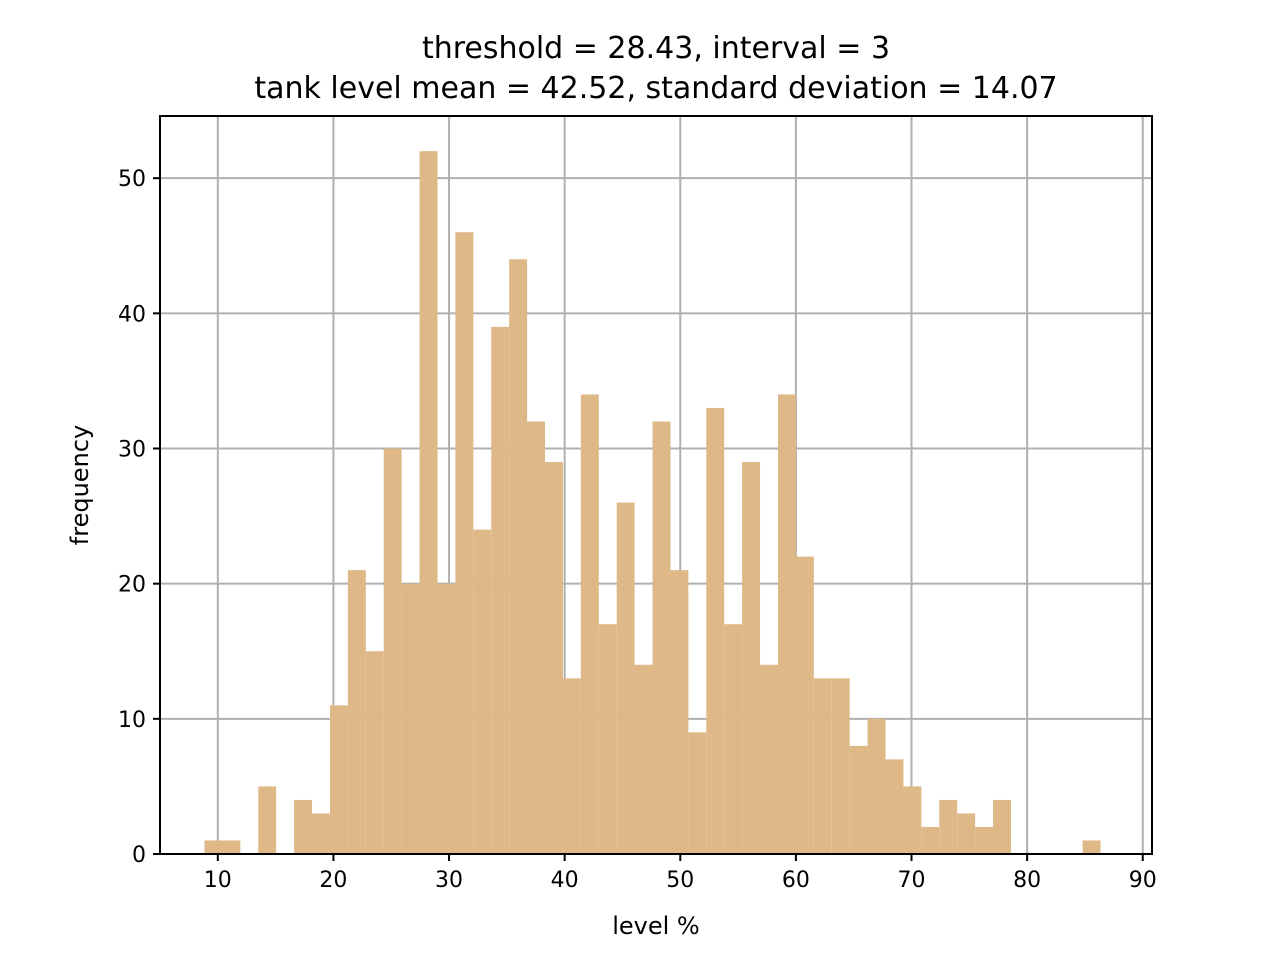 This screenshot has height=960, width=1280. I want to click on y-axis-label: frequency, so click(80, 485).